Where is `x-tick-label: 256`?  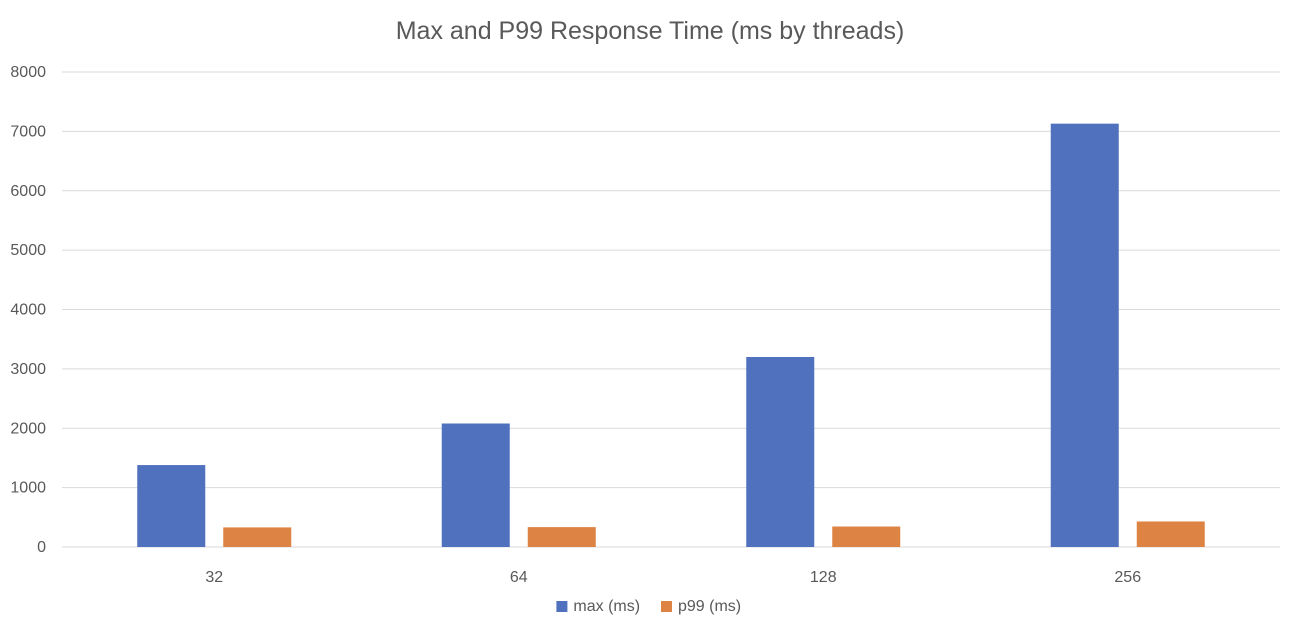 x-tick-label: 256 is located at coordinates (1127, 577).